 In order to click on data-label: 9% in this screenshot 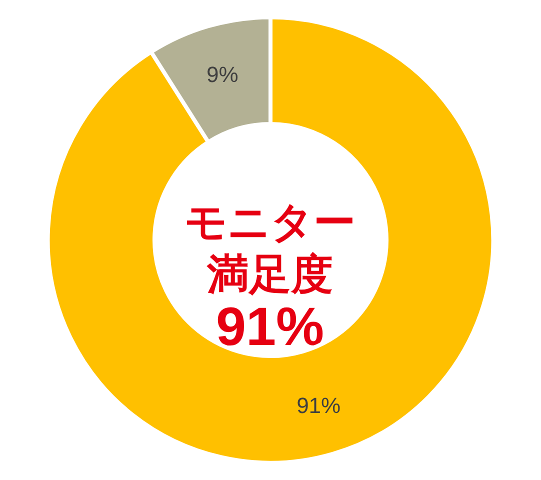, I will do `click(222, 74)`.